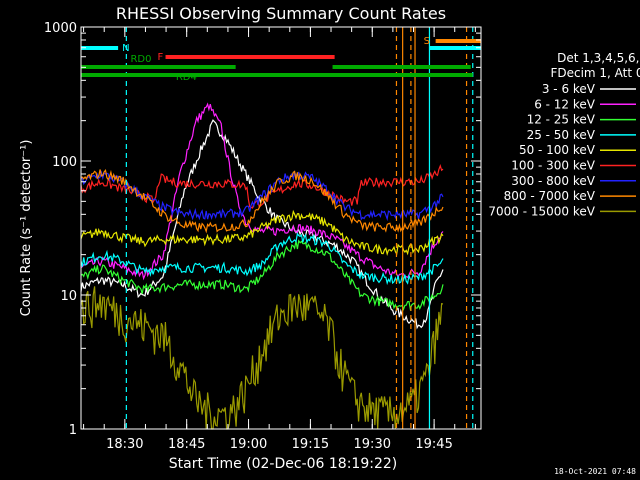 This screenshot has width=640, height=480. I want to click on legend-entry-label: 3 - 6 keV, so click(569, 89).